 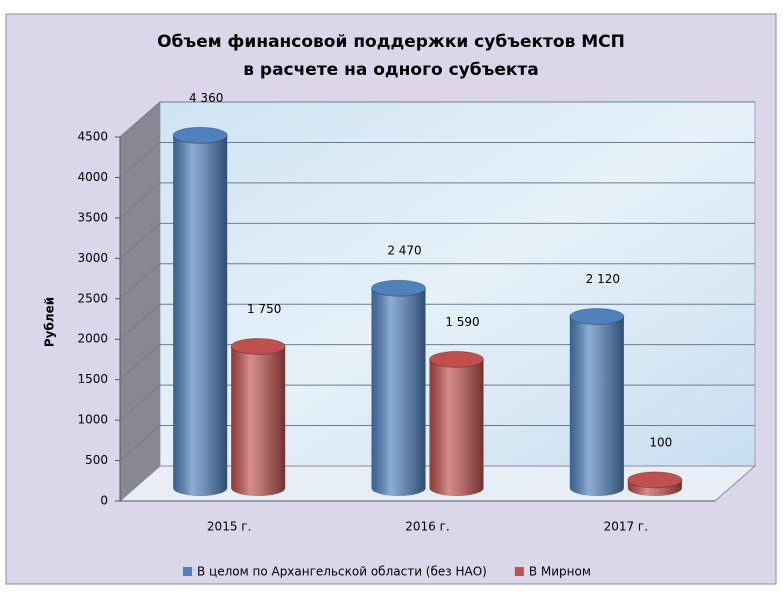 I want to click on data-label: 1 590, so click(x=462, y=322).